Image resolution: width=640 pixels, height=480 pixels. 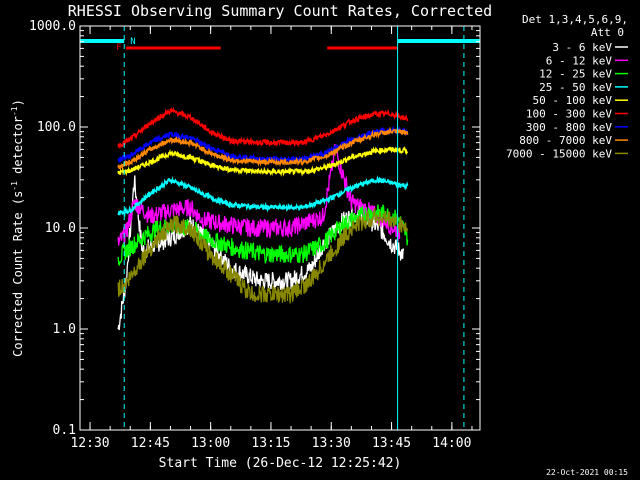 What do you see at coordinates (56, 127) in the screenshot?
I see `y-tick-label: 100.0` at bounding box center [56, 127].